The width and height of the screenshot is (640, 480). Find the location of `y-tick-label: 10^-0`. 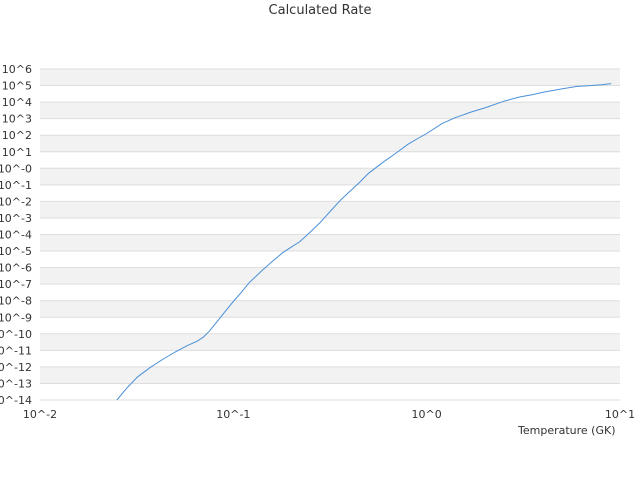

y-tick-label: 10^-0 is located at coordinates (16, 168).